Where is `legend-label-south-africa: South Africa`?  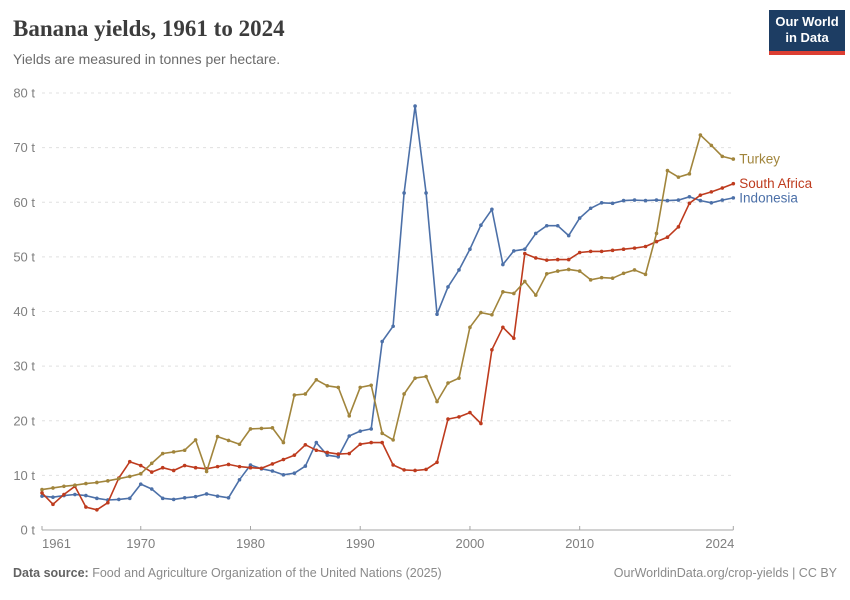 legend-label-south-africa: South Africa is located at coordinates (775, 183).